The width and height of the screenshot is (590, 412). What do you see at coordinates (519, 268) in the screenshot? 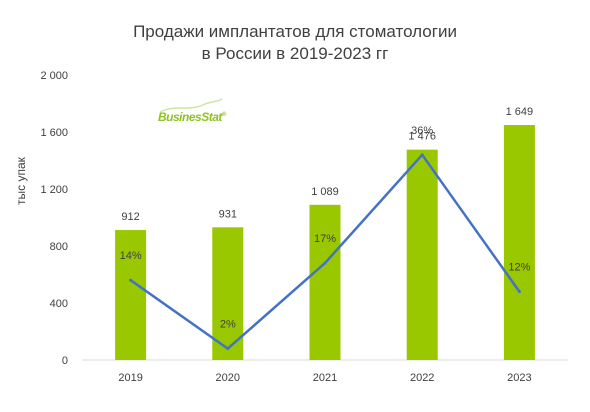
I see `line-data-label: 12%` at bounding box center [519, 268].